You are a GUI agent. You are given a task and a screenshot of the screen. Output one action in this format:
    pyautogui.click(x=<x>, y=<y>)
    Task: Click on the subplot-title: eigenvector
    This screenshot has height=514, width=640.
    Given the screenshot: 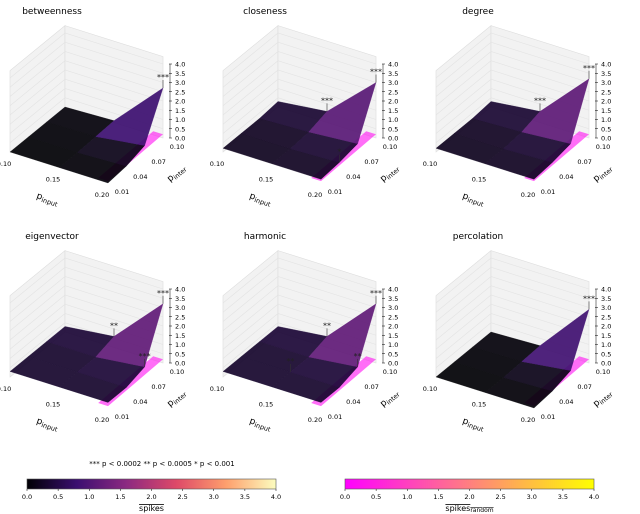 What is the action you would take?
    pyautogui.click(x=52, y=237)
    